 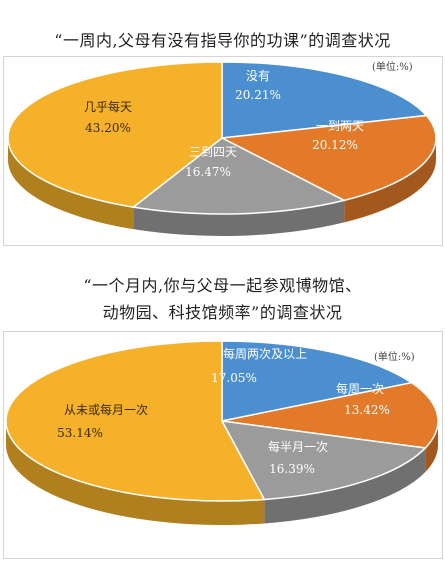 What do you see at coordinates (335, 145) in the screenshot?
I see `pie-1-value-2: 20.12%` at bounding box center [335, 145].